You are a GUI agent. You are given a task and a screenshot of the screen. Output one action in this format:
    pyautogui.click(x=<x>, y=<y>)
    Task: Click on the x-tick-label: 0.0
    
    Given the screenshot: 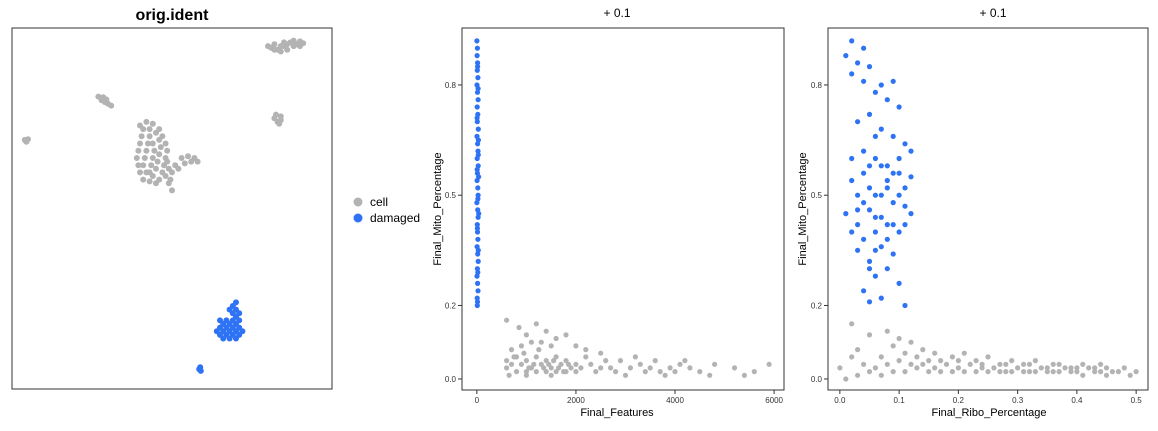 What is the action you would take?
    pyautogui.click(x=840, y=400)
    